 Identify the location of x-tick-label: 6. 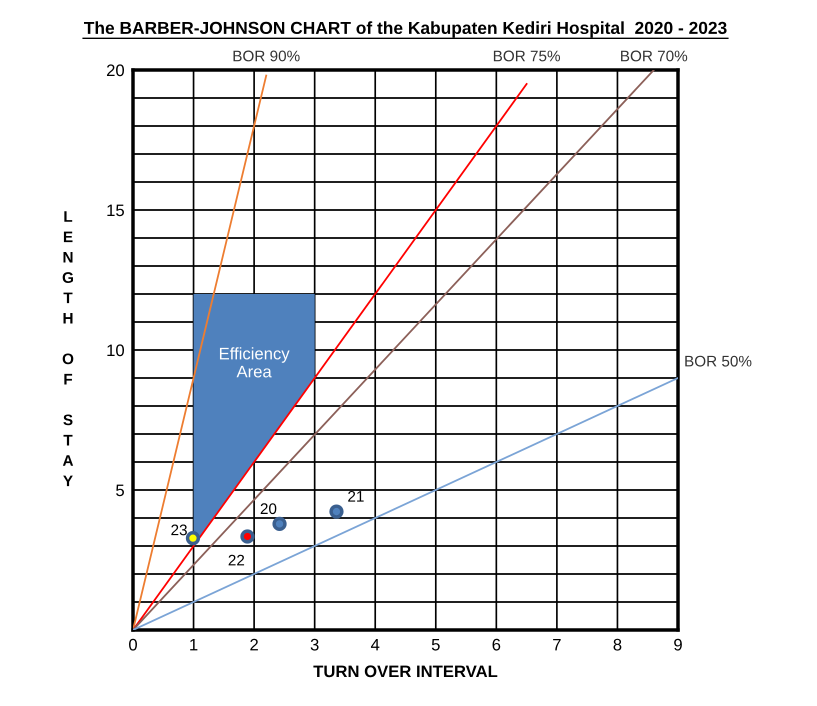
(496, 644).